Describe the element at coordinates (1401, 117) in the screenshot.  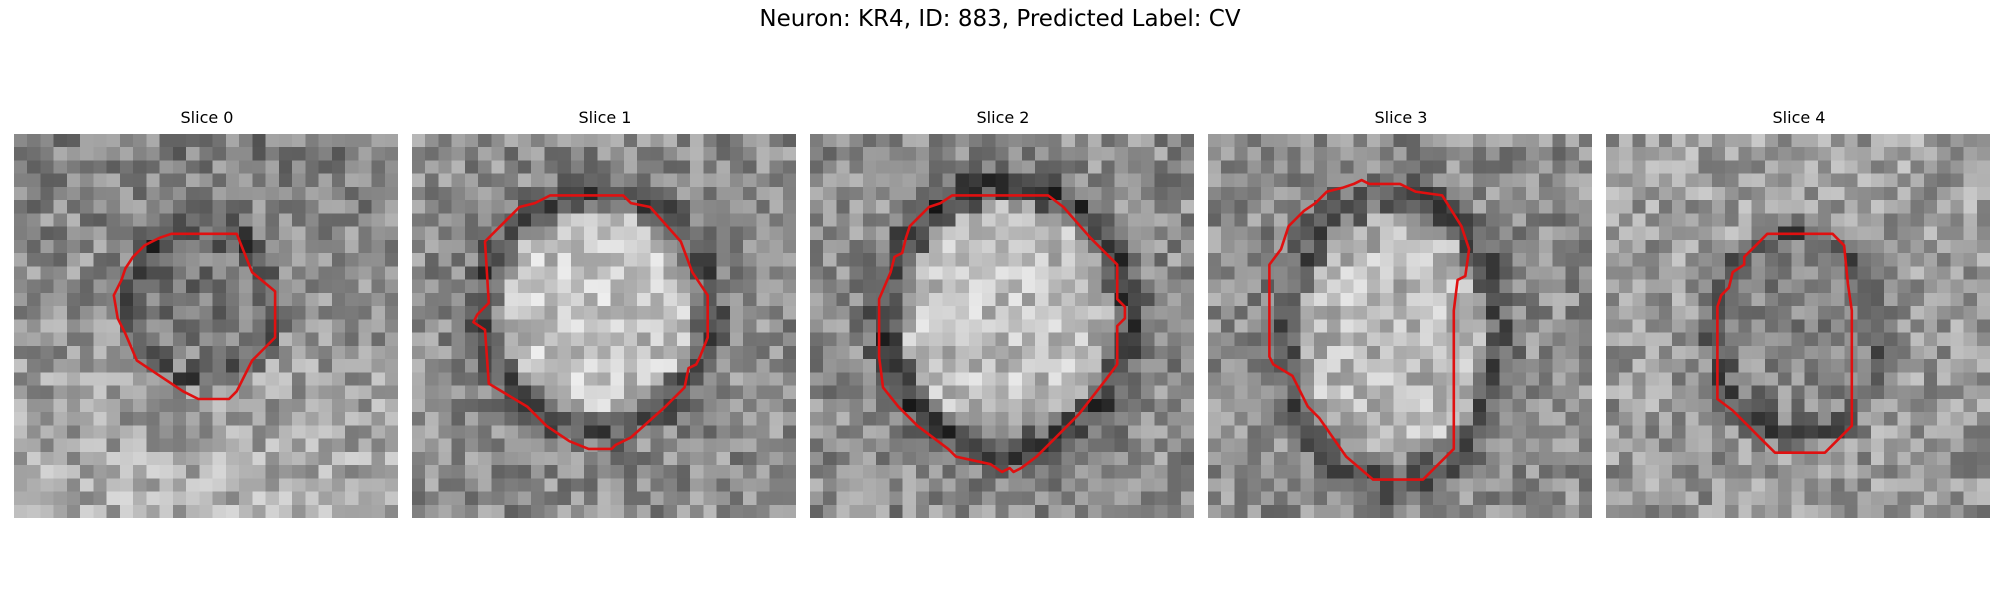
I see `slice-title: Slice 3` at that location.